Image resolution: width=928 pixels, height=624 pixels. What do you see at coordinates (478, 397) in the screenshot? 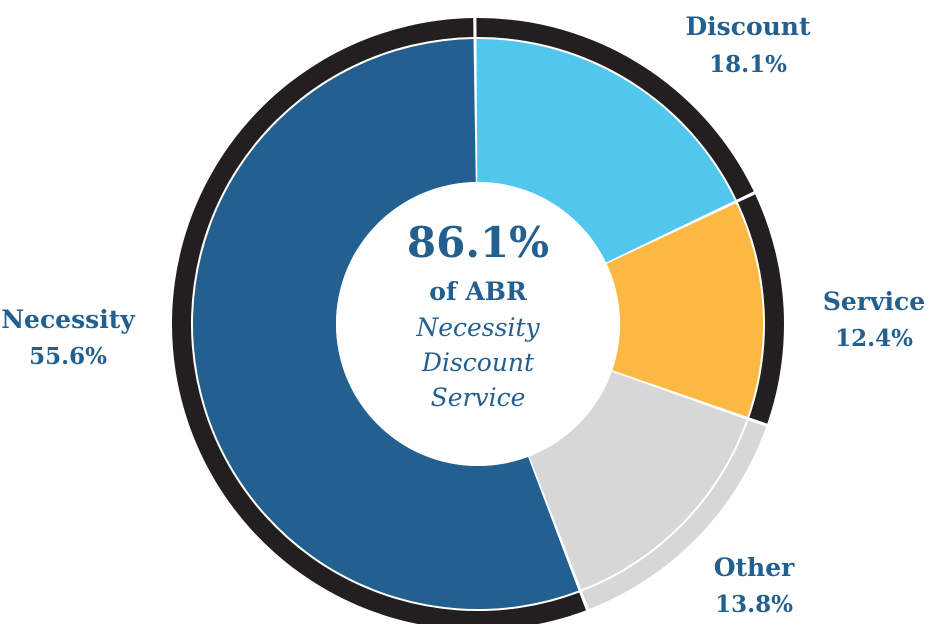
I see `center-item-service: Service` at bounding box center [478, 397].